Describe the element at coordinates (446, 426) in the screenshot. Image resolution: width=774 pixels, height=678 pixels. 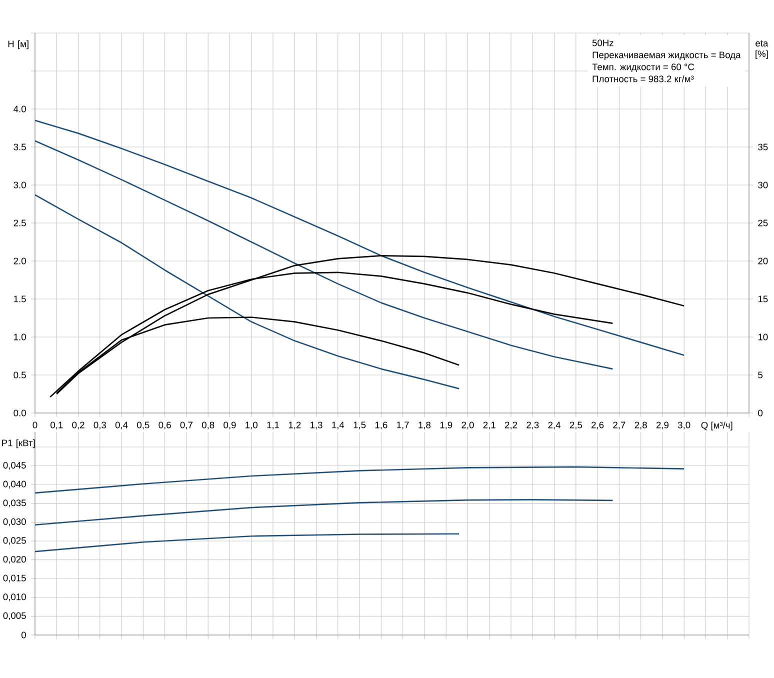
I see `x-tick-label: 1,9` at that location.